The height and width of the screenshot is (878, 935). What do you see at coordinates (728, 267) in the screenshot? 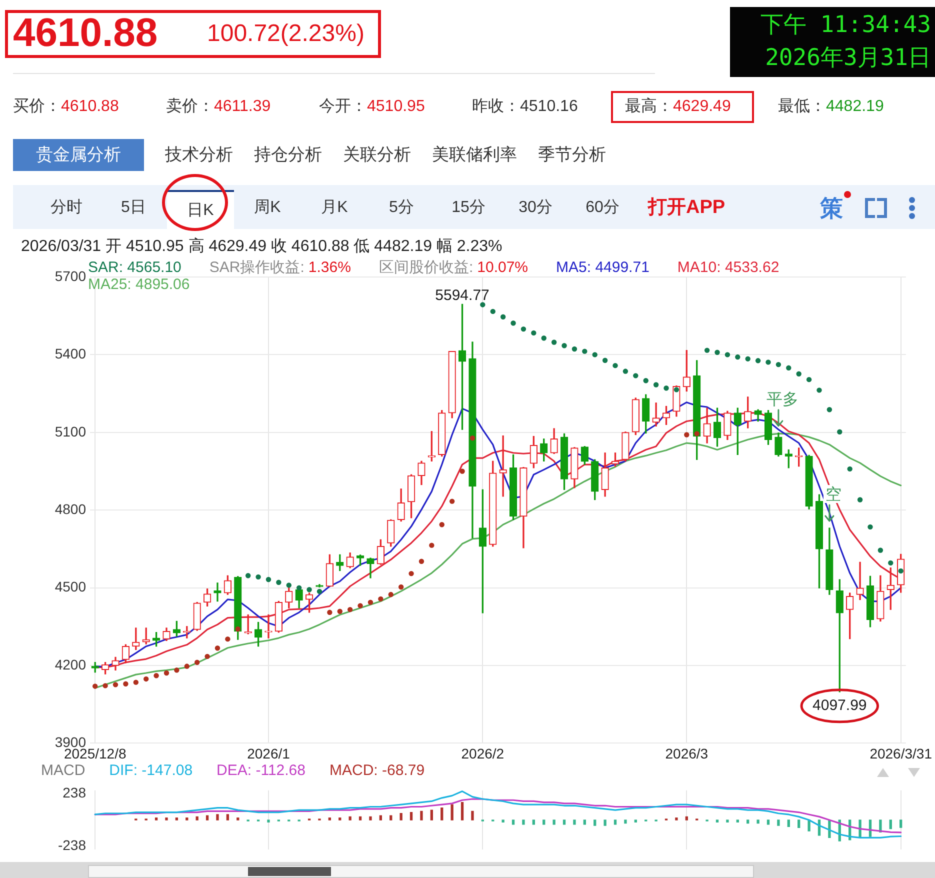
I see `text: MA10: 4533.62` at bounding box center [728, 267].